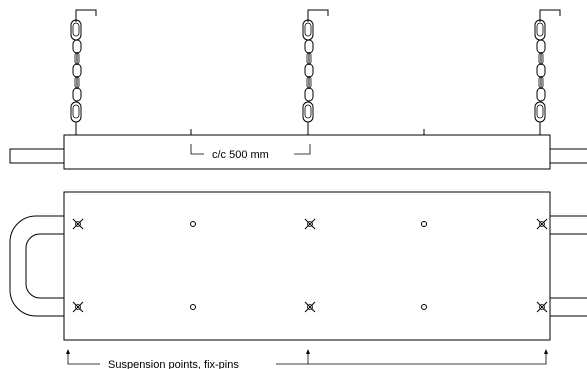  What do you see at coordinates (83, 358) in the screenshot?
I see `suspension-dim-left` at bounding box center [83, 358].